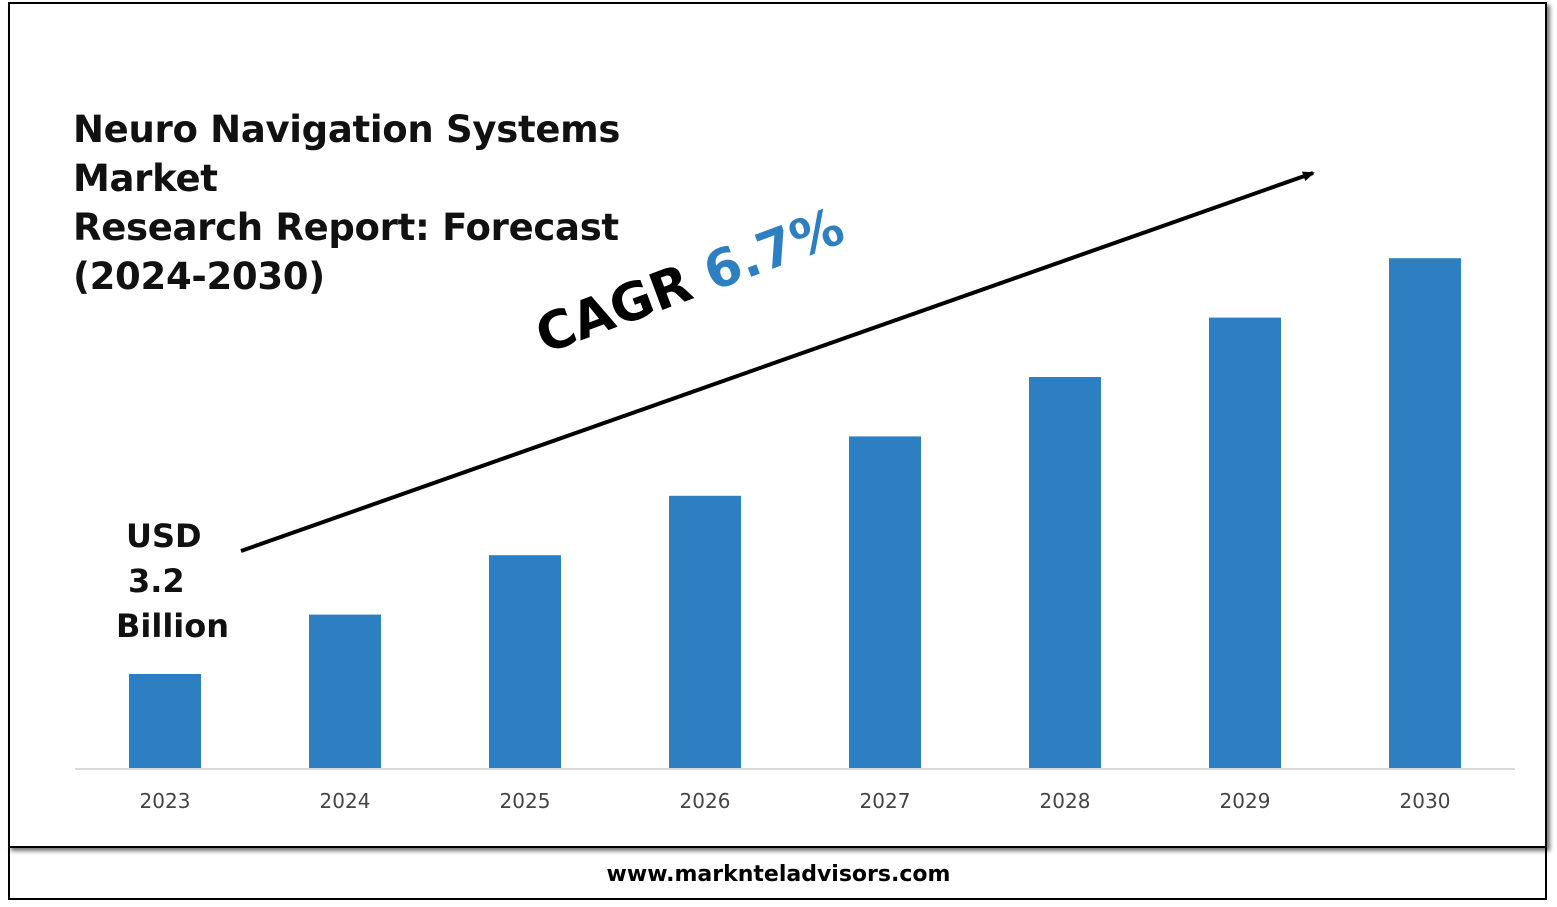 The height and width of the screenshot is (907, 1557). I want to click on bar-2028, so click(1065, 573).